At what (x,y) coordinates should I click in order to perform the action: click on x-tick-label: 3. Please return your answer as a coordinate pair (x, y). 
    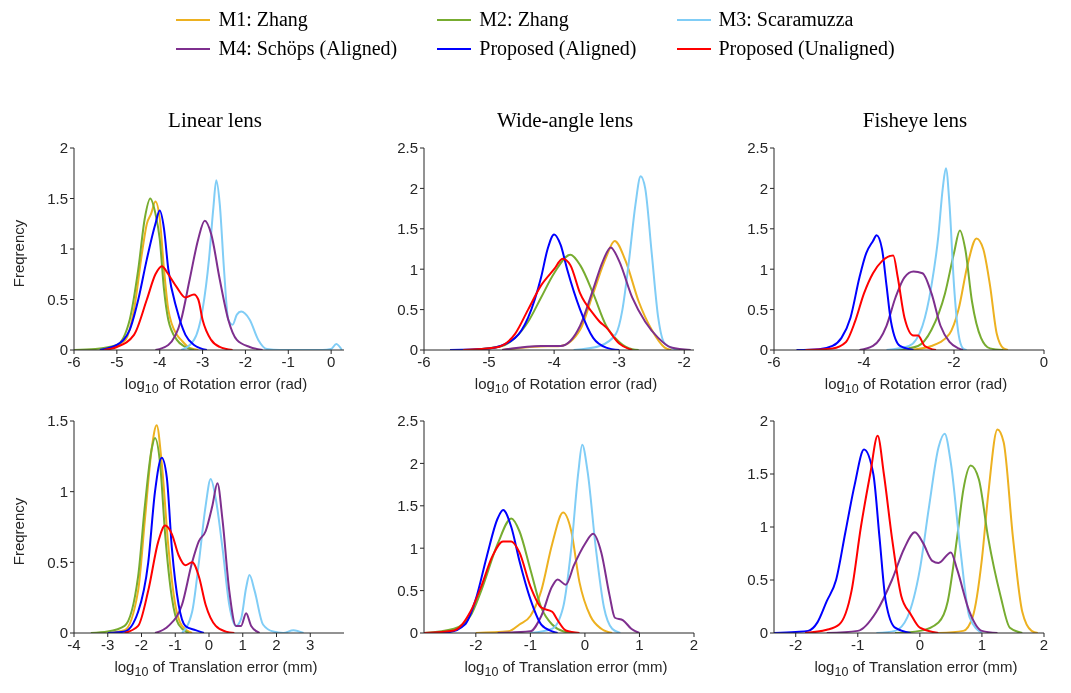
    Looking at the image, I should click on (310, 644).